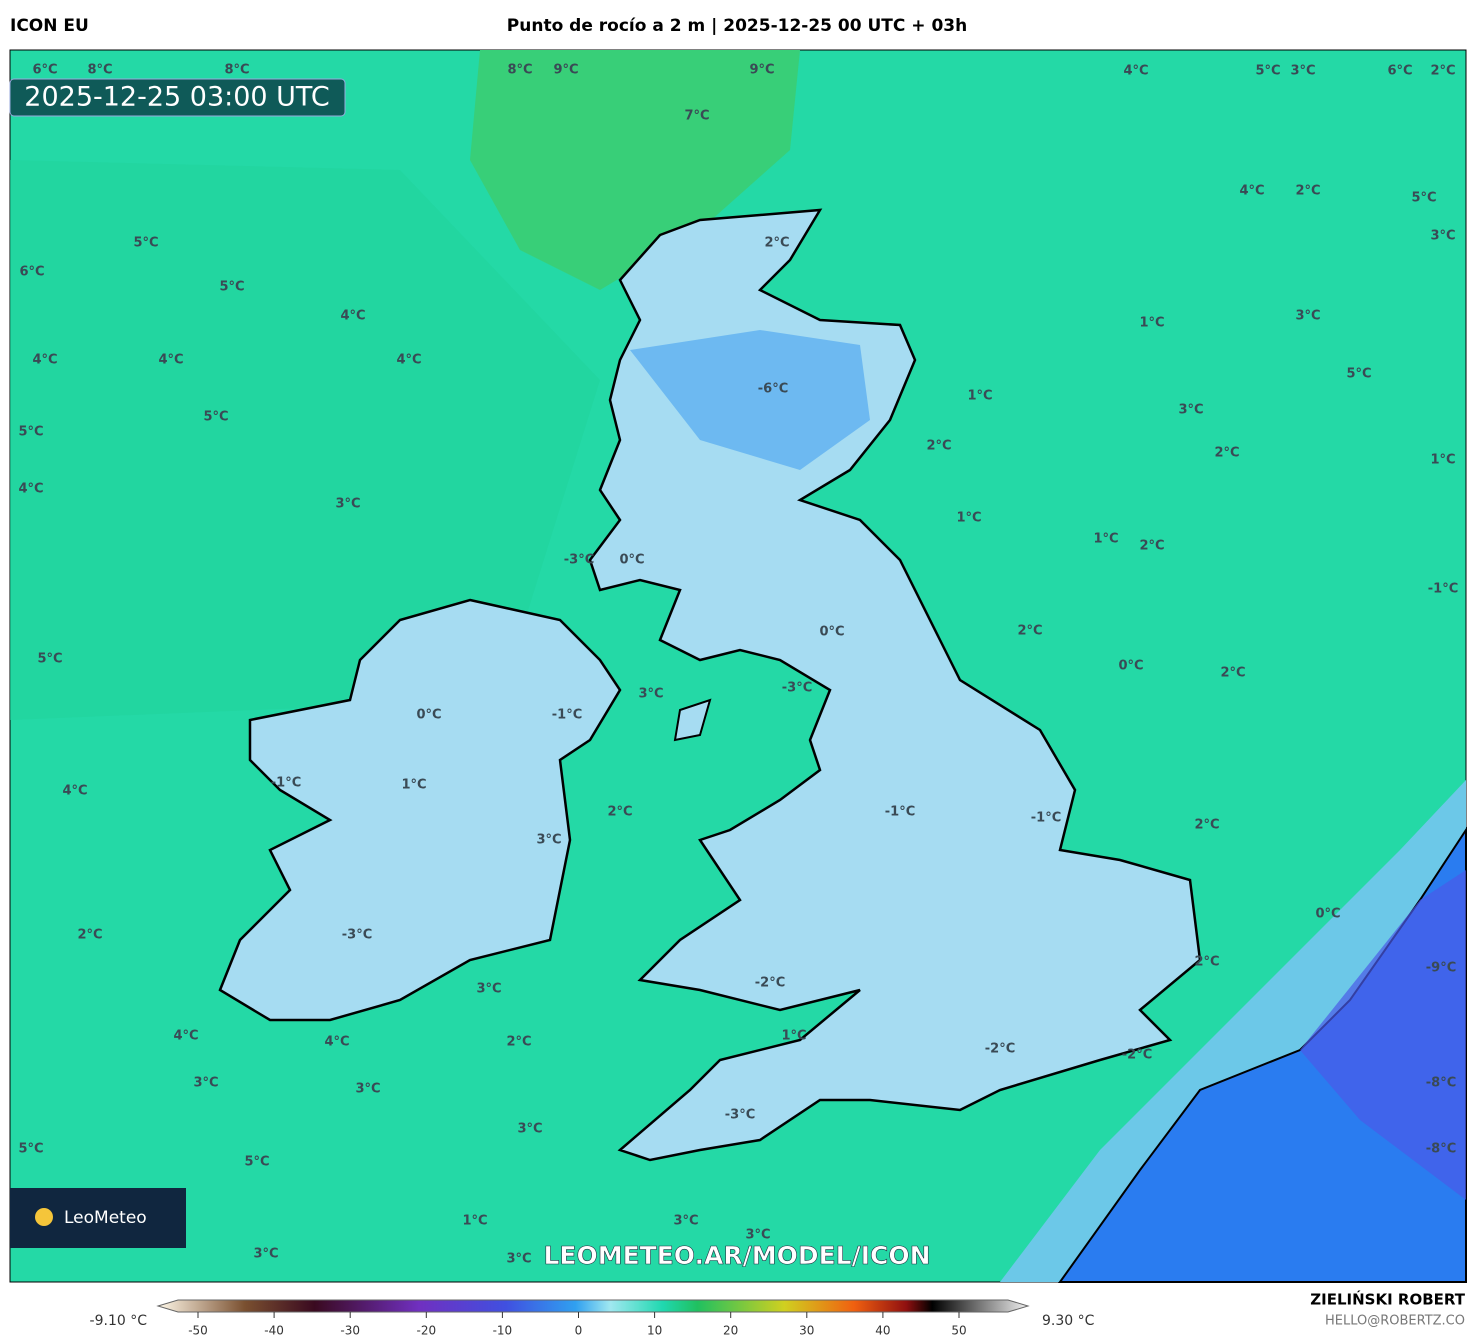 This screenshot has height=1338, width=1475. Describe the element at coordinates (49, 26) in the screenshot. I see `model-name: ICON EU` at that location.